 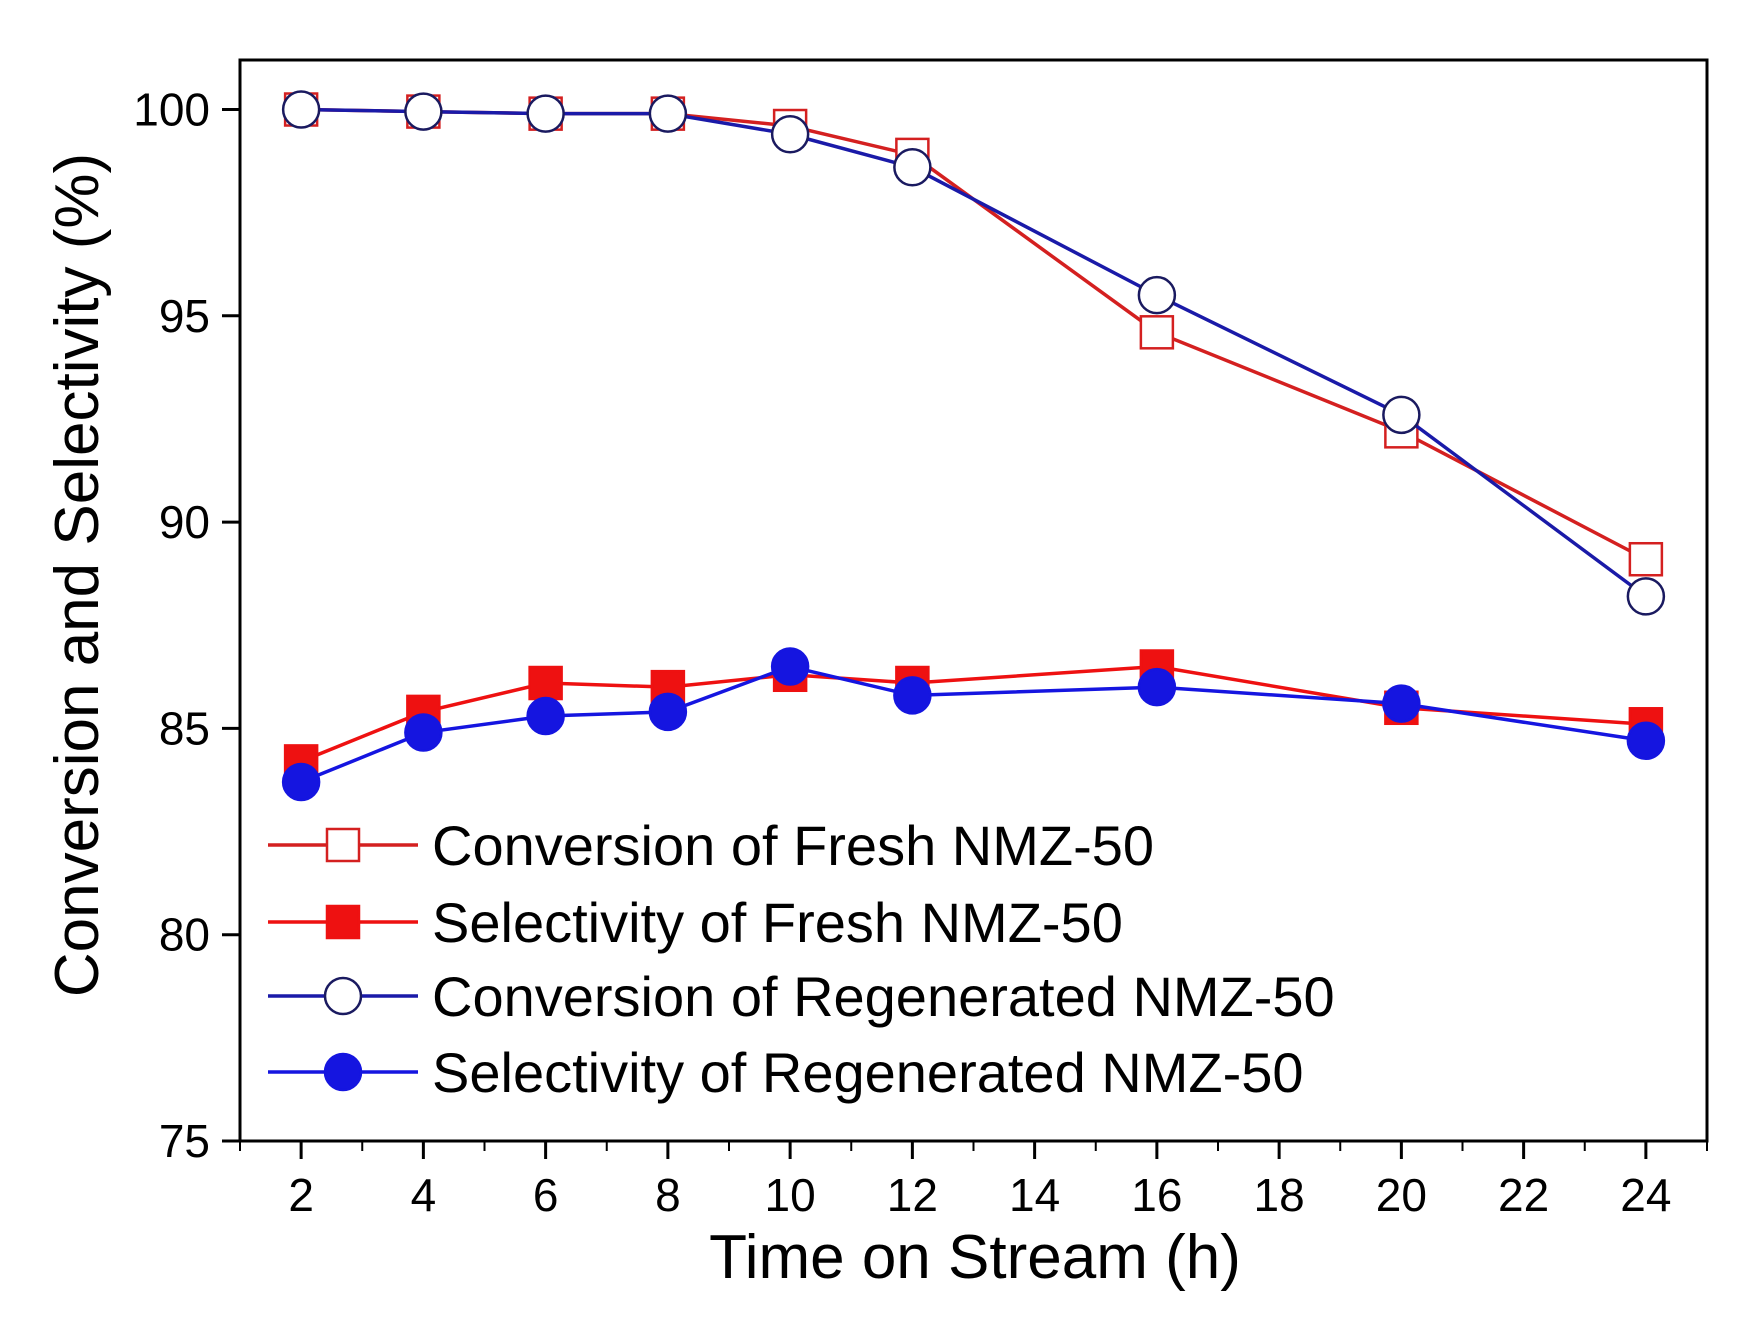 I want to click on x-tick-label: 6, so click(x=546, y=1195).